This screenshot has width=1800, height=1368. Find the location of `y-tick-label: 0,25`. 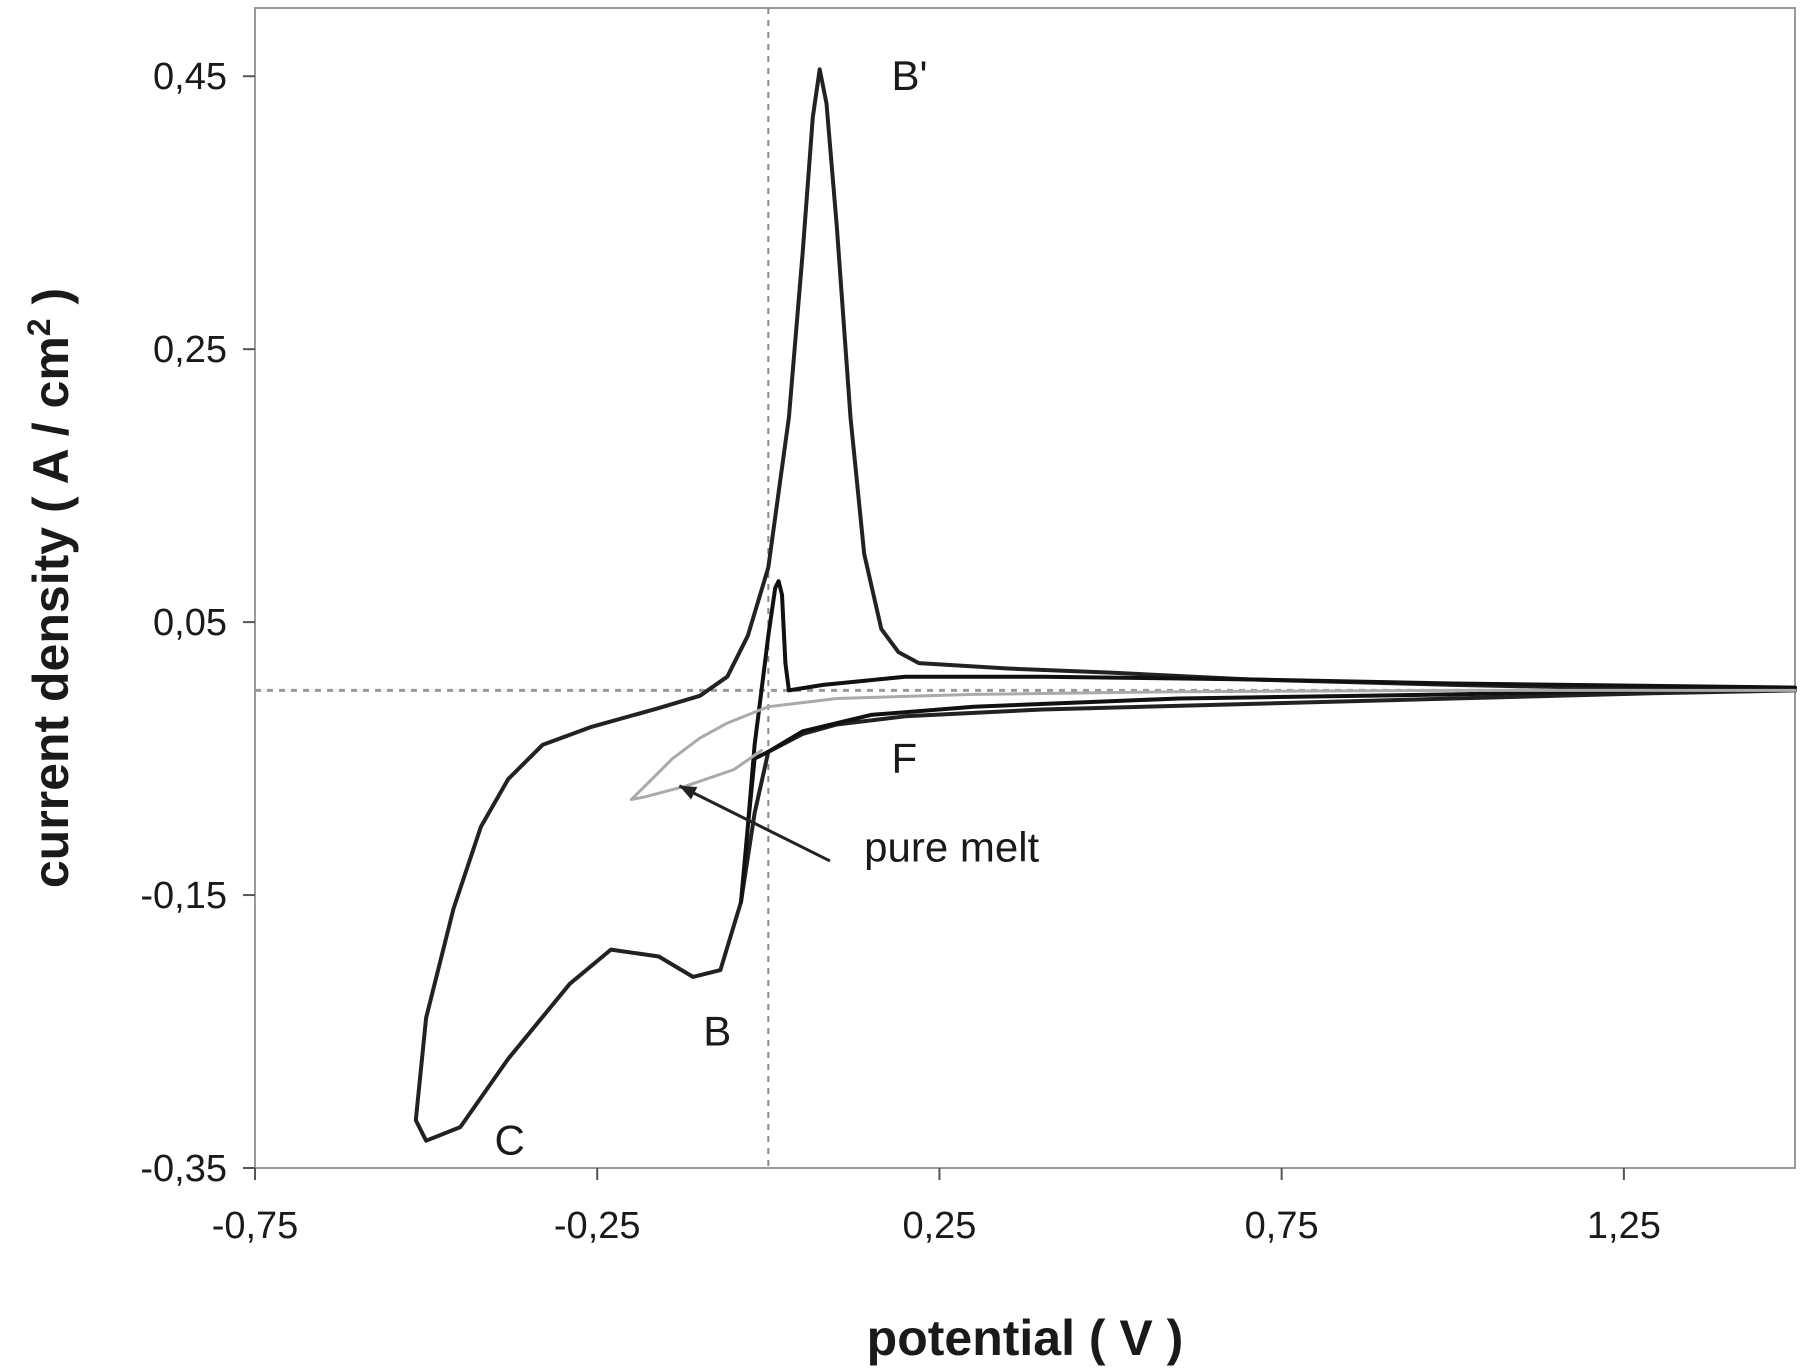

y-tick-label: 0,25 is located at coordinates (190, 350).